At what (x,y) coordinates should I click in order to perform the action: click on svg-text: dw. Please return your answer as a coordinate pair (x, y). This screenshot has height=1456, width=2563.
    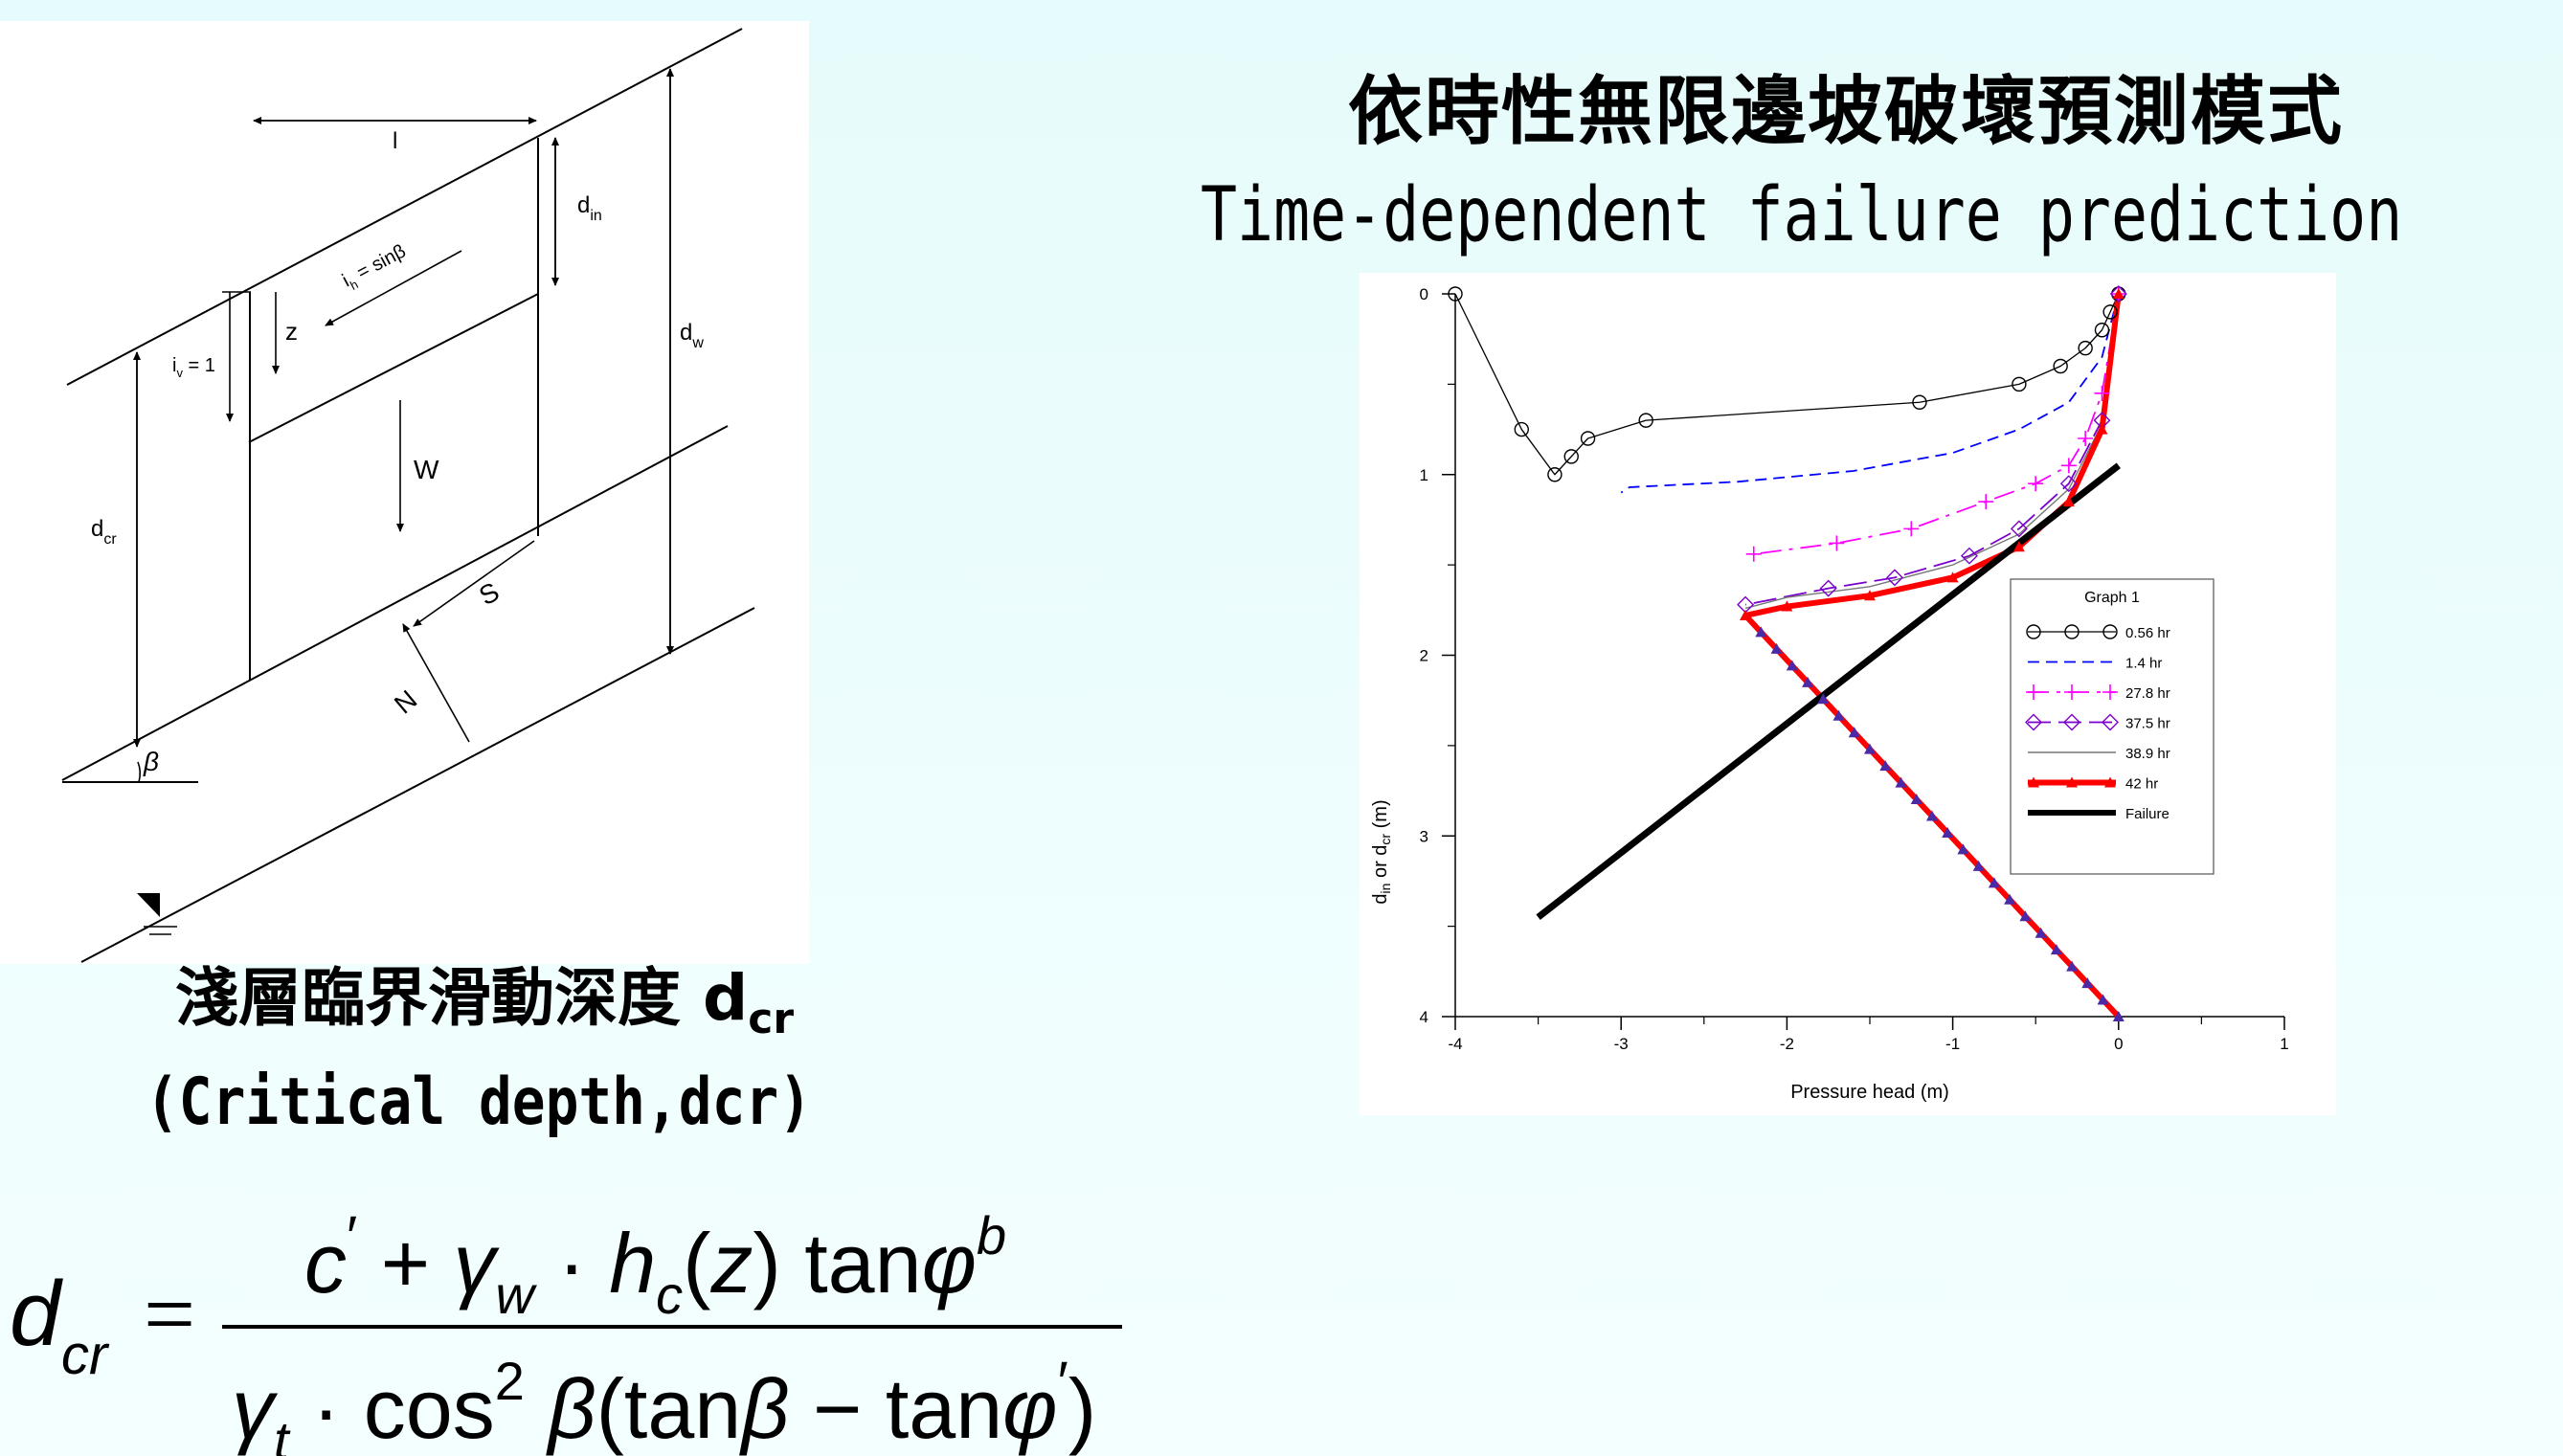
    Looking at the image, I should click on (692, 336).